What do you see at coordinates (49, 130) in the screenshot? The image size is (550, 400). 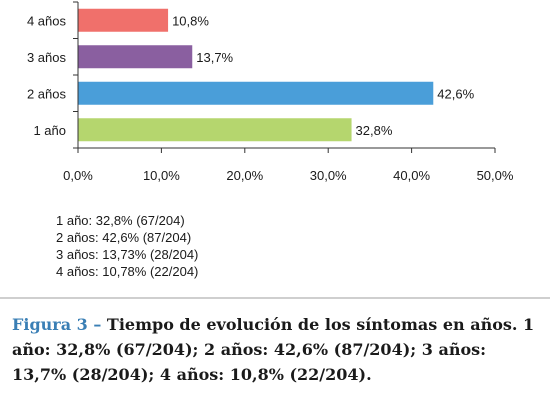 I see `category-label-1: 1 año` at bounding box center [49, 130].